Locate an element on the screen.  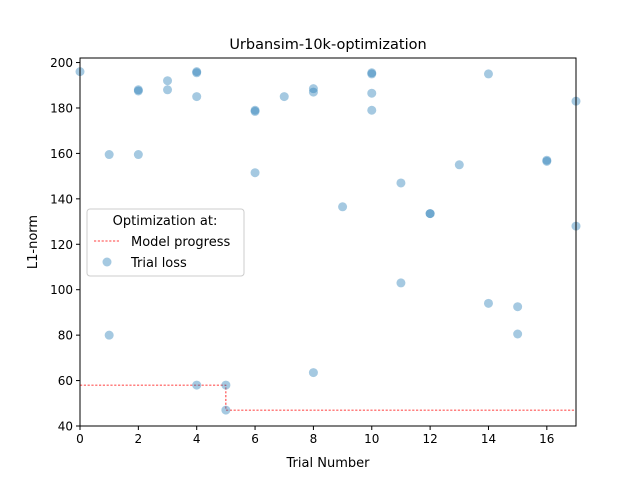
legend-trial-loss-label: Trial loss is located at coordinates (158, 263).